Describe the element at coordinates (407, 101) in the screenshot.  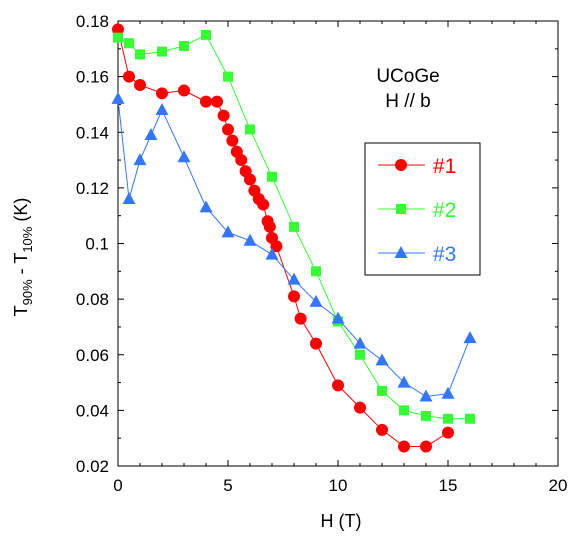
I see `annotation-line-2: H // b` at that location.